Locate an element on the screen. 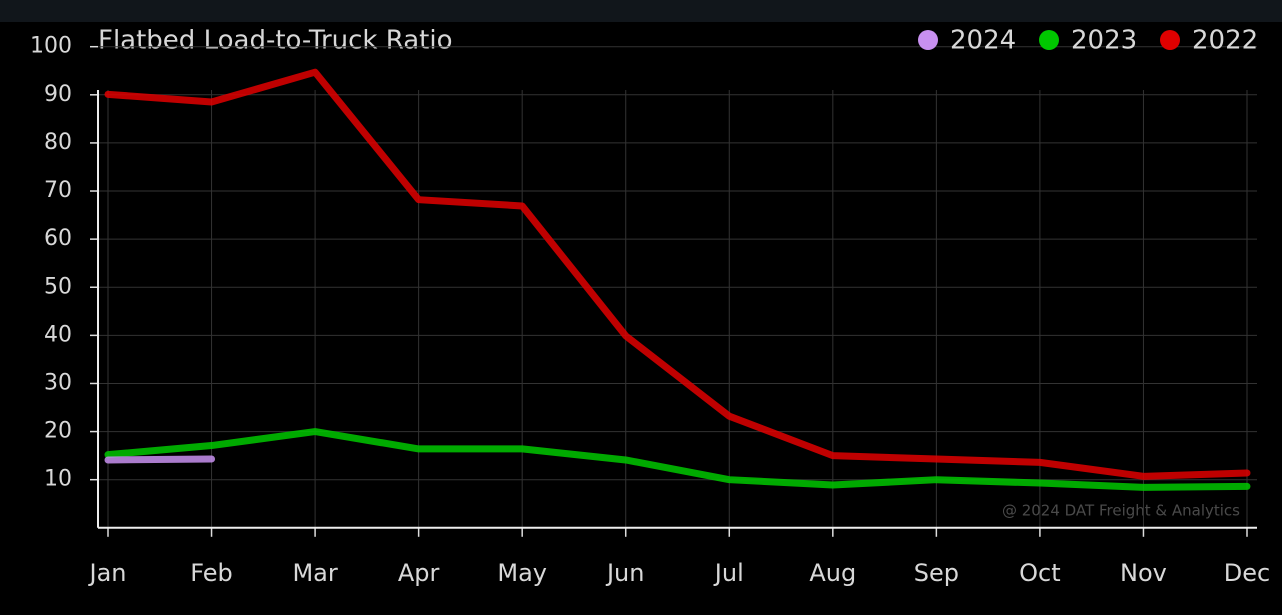  watermark: @ 2024 DAT Freight & Analytics is located at coordinates (1121, 511).